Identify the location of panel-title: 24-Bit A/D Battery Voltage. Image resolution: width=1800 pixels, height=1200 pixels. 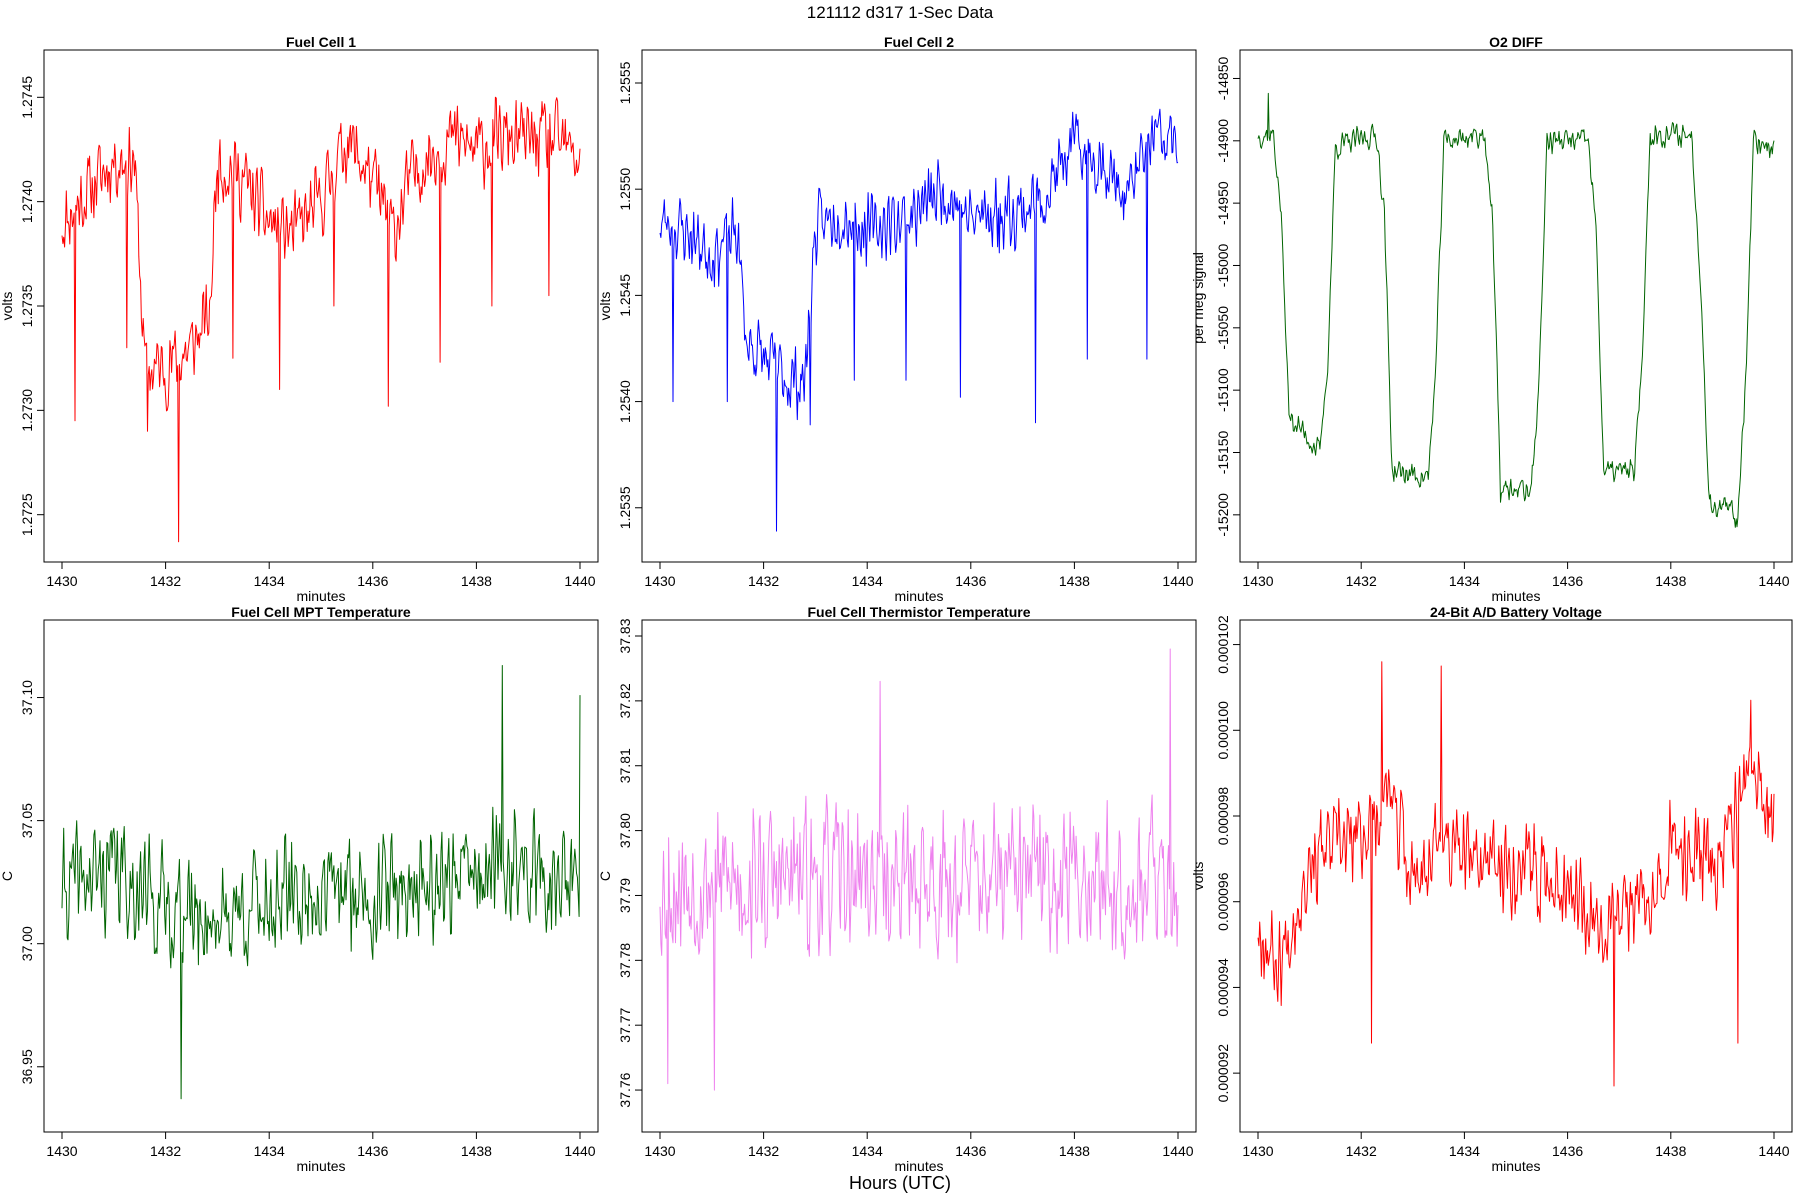
(1516, 612).